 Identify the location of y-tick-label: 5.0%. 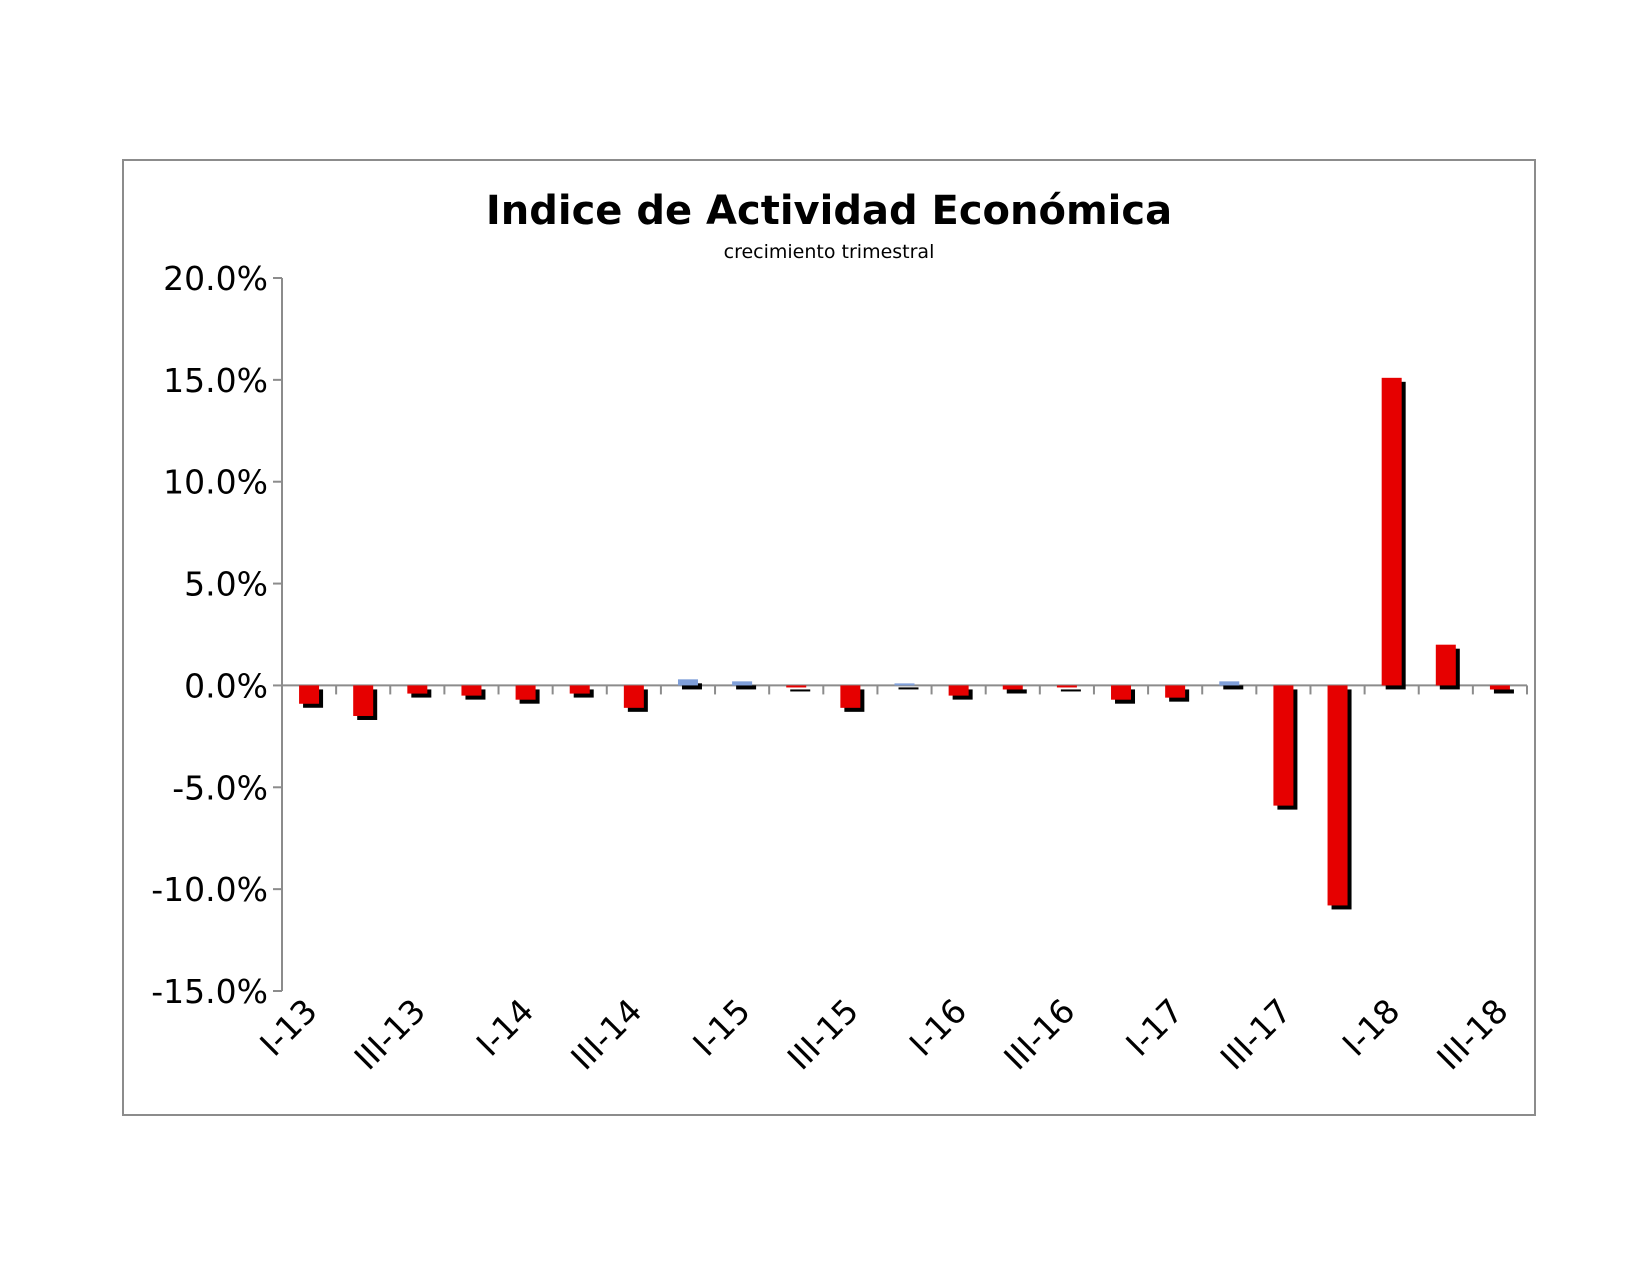
(226, 584).